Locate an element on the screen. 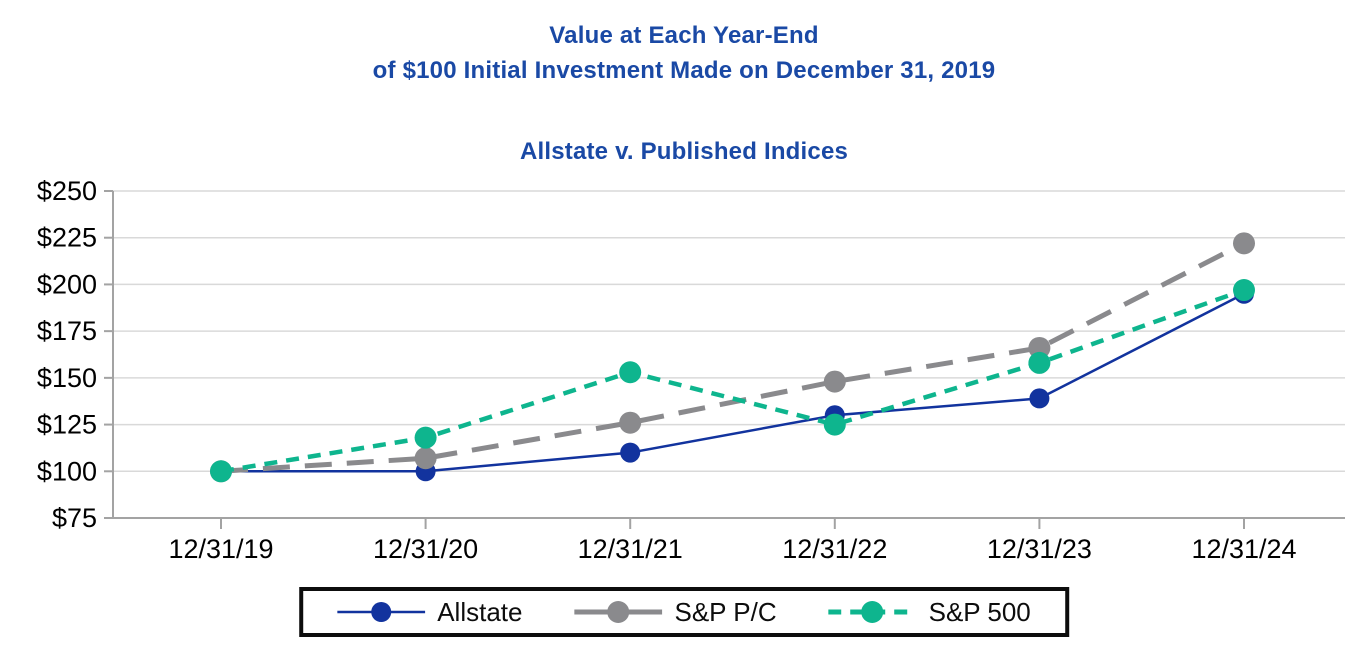 This screenshot has width=1368, height=666. x-axis-label: 12/31/19 is located at coordinates (220, 549).